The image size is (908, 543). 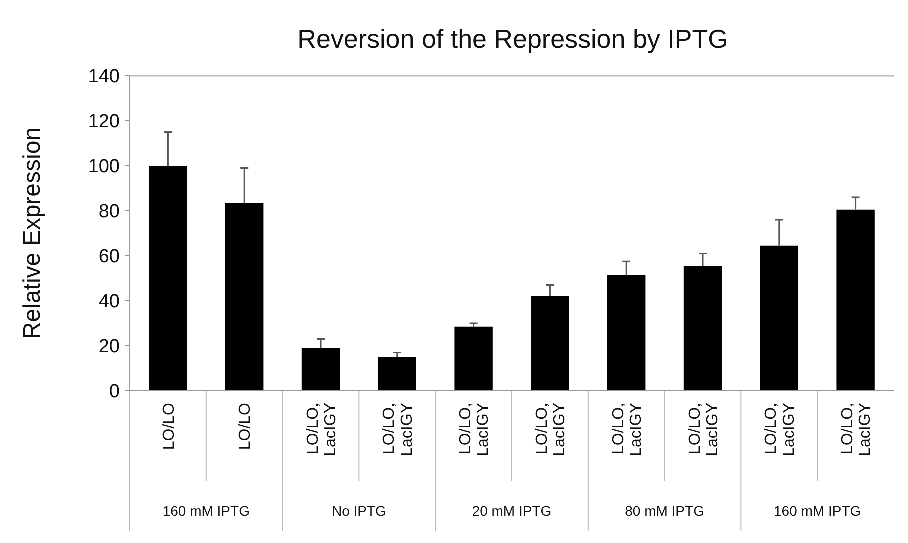 What do you see at coordinates (664, 511) in the screenshot?
I see `text: 80 mM IPTG` at bounding box center [664, 511].